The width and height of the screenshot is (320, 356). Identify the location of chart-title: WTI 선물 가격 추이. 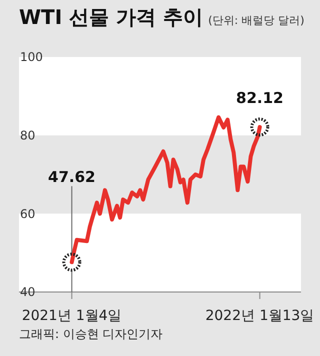
(111, 17).